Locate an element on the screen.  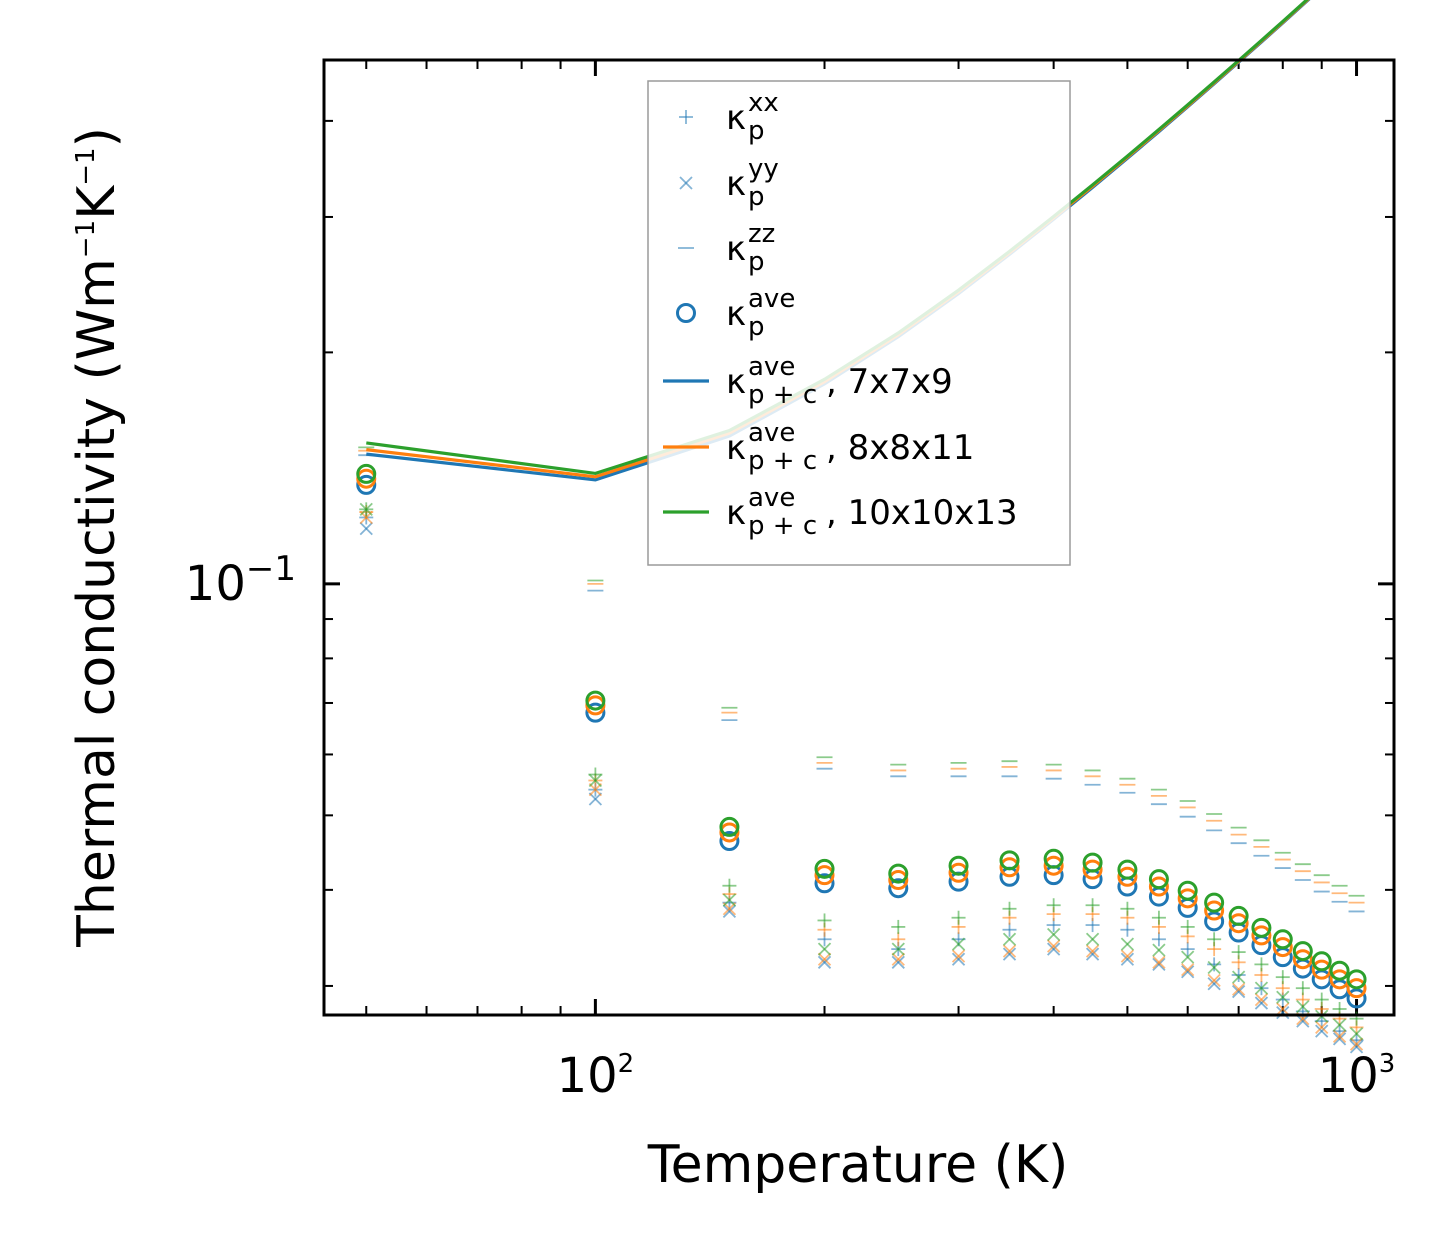
x-tick-exp: 2 is located at coordinates (626, 1064).